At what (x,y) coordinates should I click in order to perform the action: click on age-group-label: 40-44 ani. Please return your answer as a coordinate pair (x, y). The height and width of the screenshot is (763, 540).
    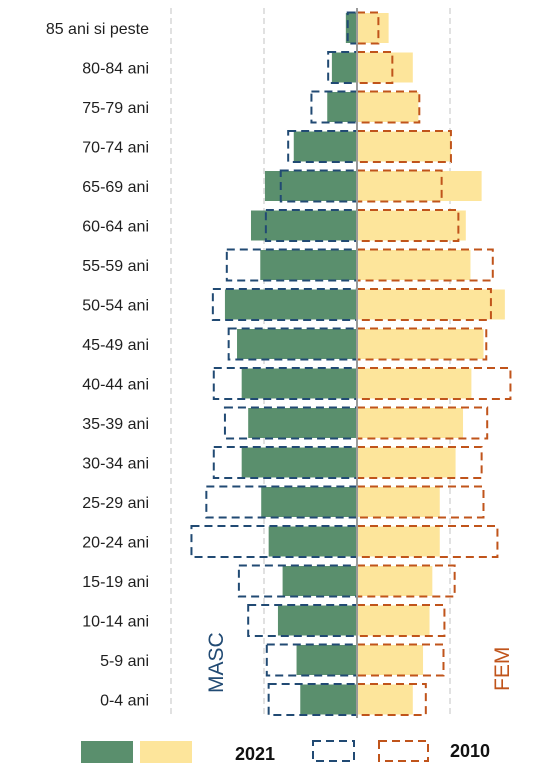
    Looking at the image, I should click on (115, 385).